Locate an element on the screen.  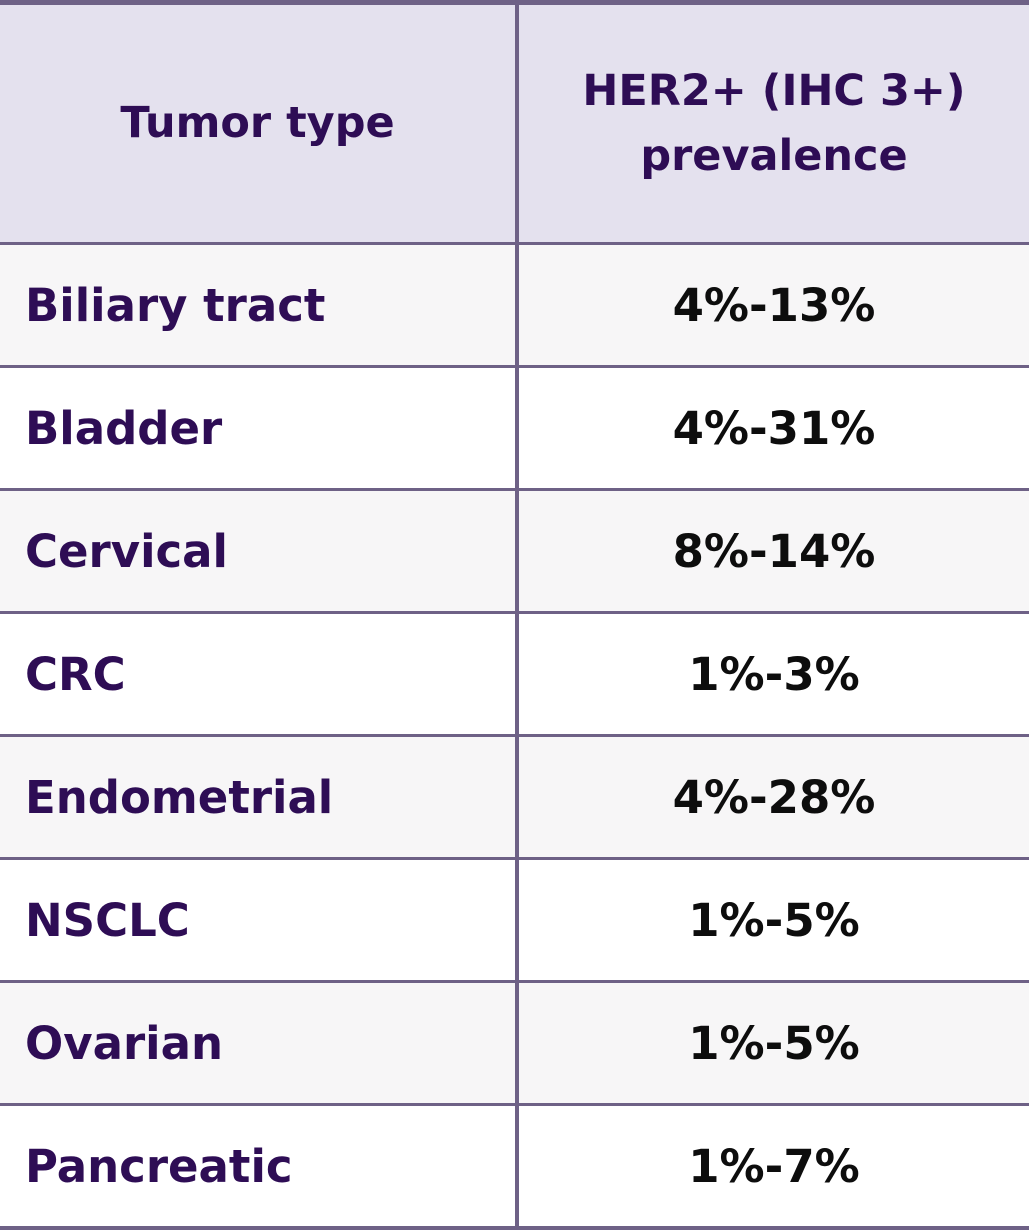
prevalence-cell: 8%-14% is located at coordinates (772, 551).